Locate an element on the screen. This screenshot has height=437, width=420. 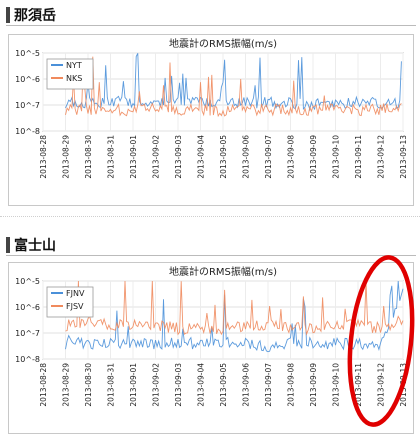
legend-label: FJSV is located at coordinates (75, 306).